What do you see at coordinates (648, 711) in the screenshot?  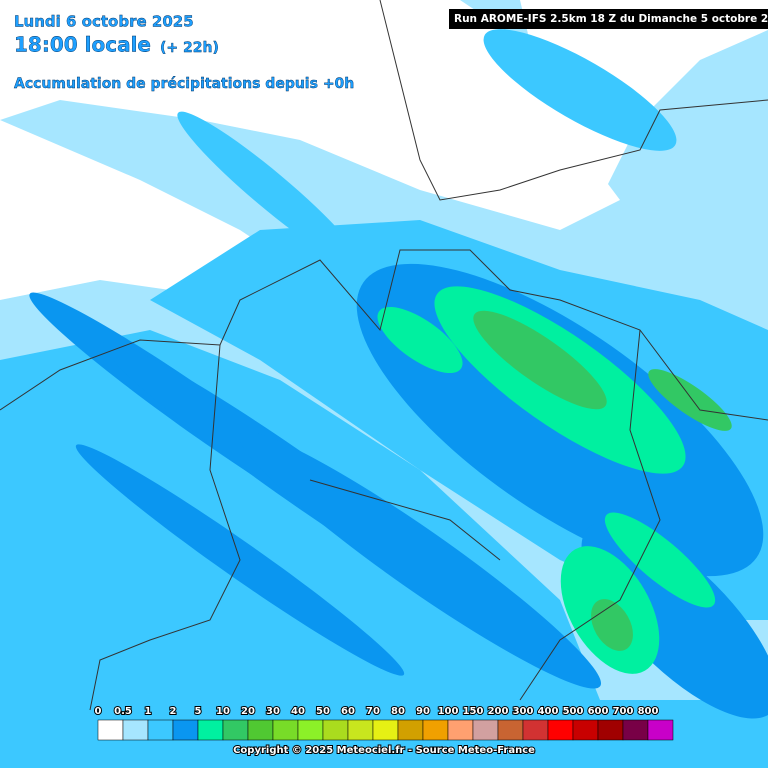 I see `legend-label: 800` at bounding box center [648, 711].